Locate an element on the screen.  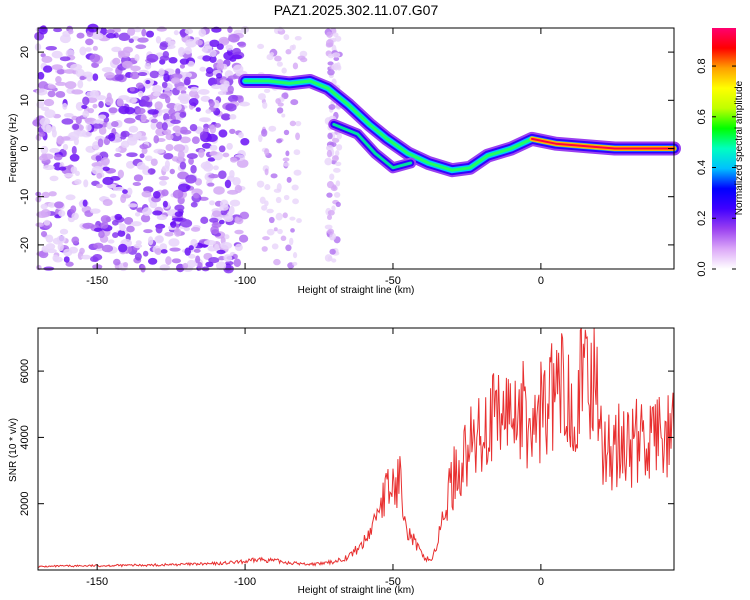
spectrogram-y-tick-label: 0 is located at coordinates (25, 148).